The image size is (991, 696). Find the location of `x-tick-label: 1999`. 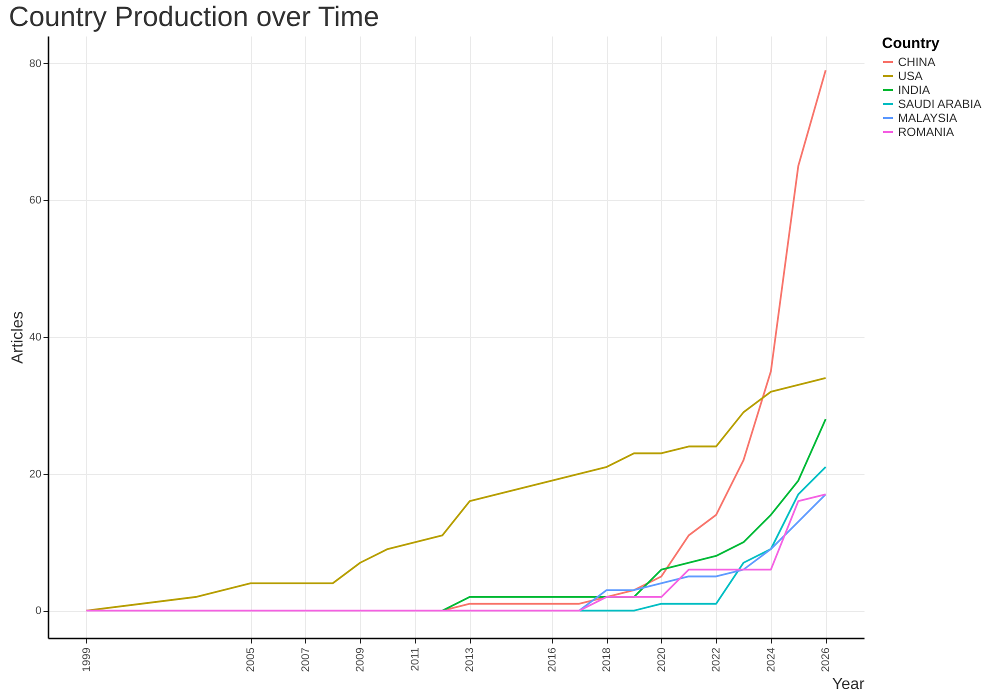

x-tick-label: 1999 is located at coordinates (86, 660).